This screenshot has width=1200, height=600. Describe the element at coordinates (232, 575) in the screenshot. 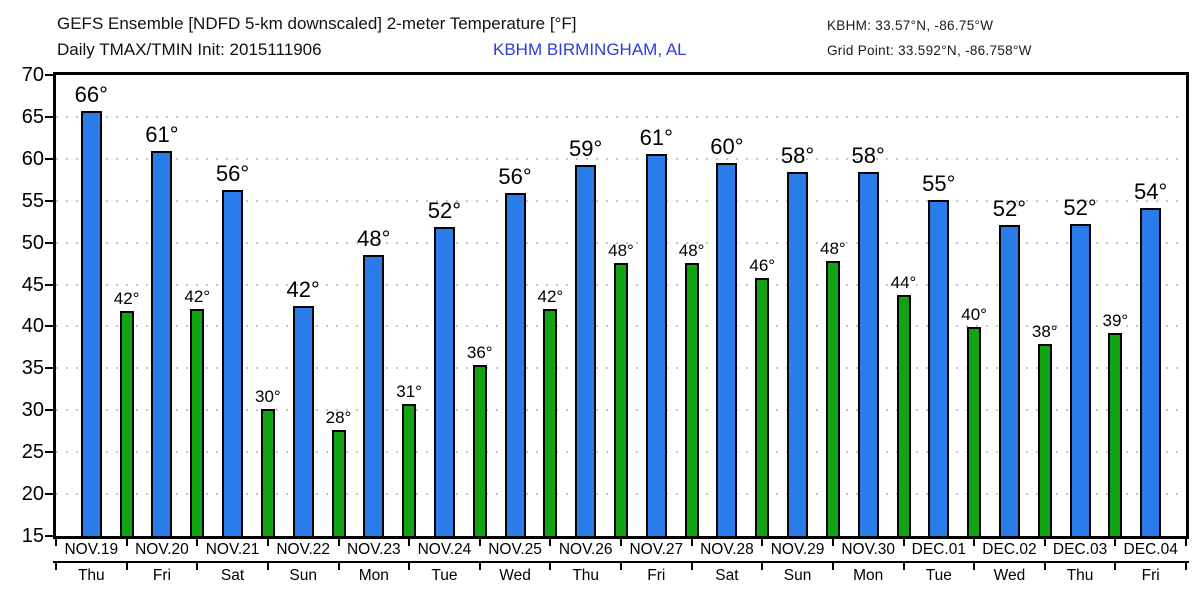

I see `x-axis-day-label: Sat` at that location.